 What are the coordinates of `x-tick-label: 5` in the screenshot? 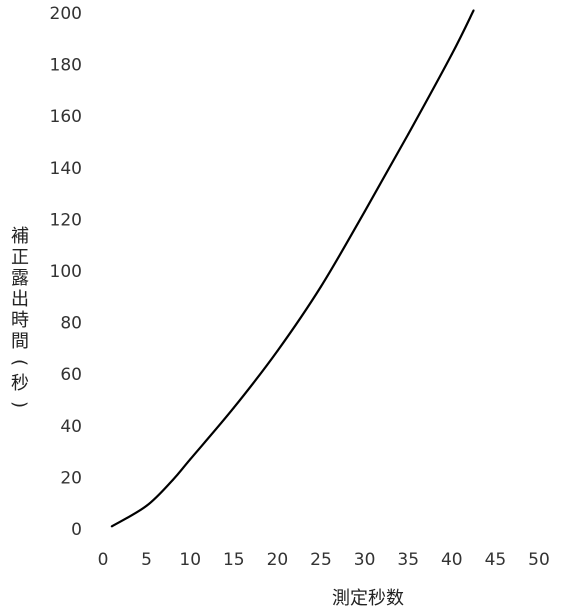 It's located at (146, 560).